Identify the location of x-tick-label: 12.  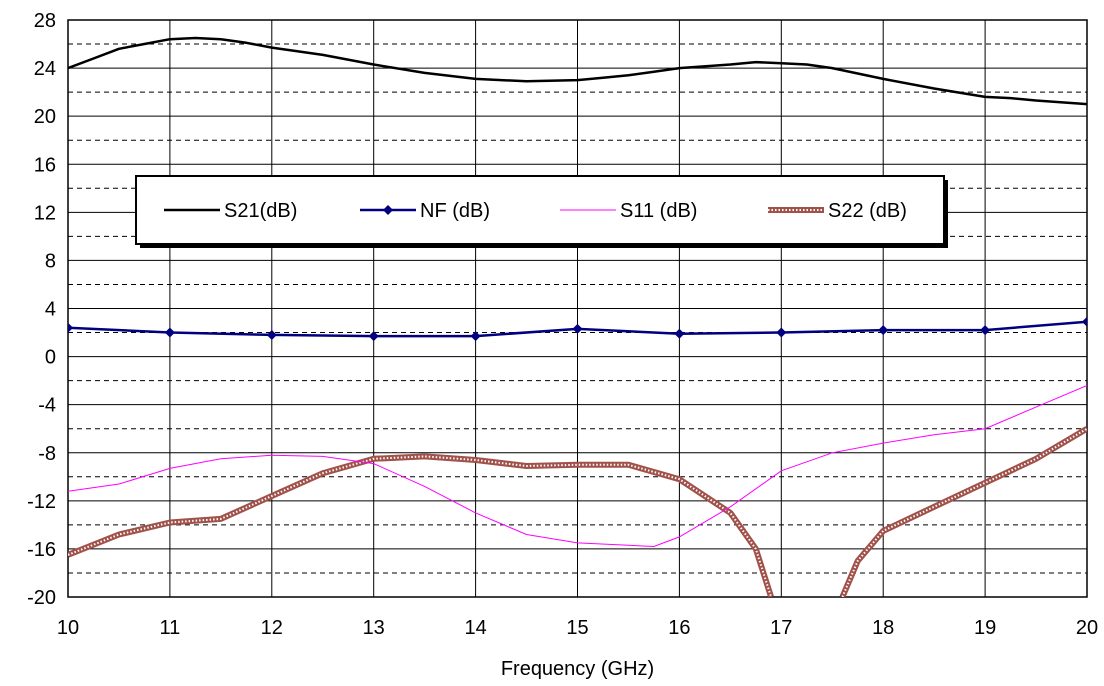
(272, 628).